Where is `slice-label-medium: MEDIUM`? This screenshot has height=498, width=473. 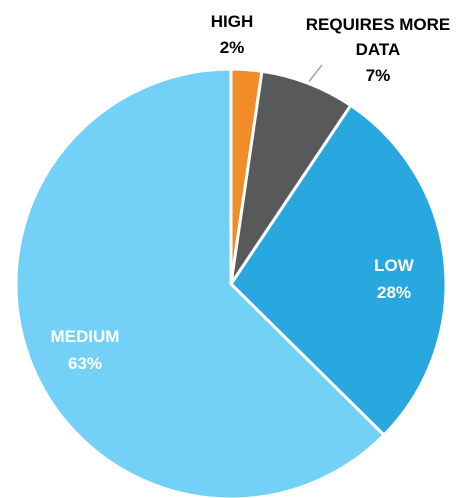
slice-label-medium: MEDIUM is located at coordinates (85, 336).